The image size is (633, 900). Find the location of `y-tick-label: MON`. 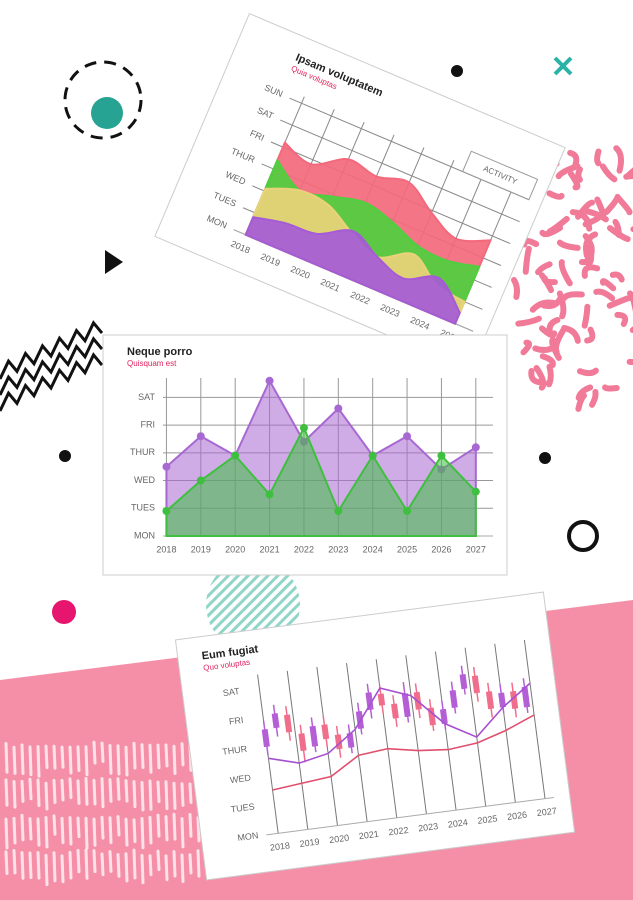

y-tick-label: MON is located at coordinates (144, 535).